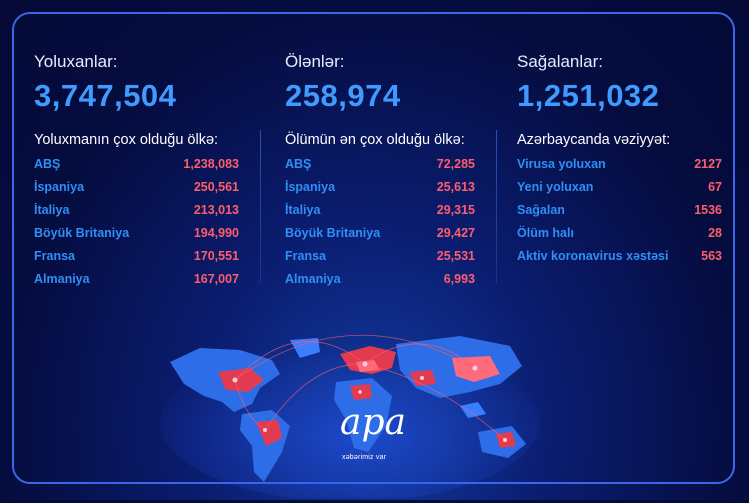 This screenshot has height=503, width=749. I want to click on country-value: 6,993, so click(459, 279).